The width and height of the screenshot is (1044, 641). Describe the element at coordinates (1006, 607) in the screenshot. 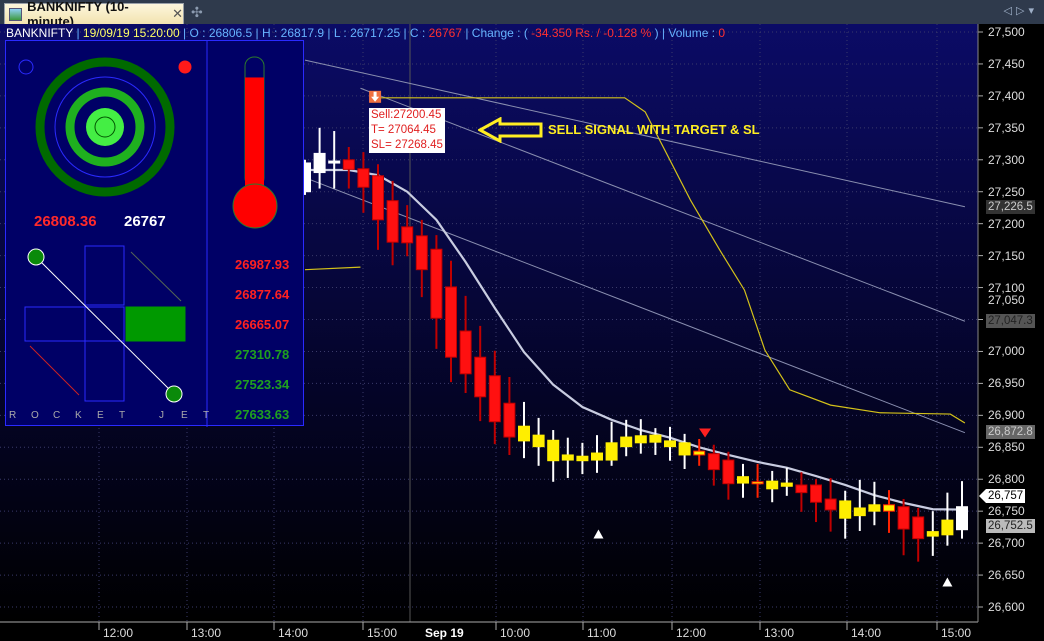

I see `y-tick-label: 26,600` at that location.